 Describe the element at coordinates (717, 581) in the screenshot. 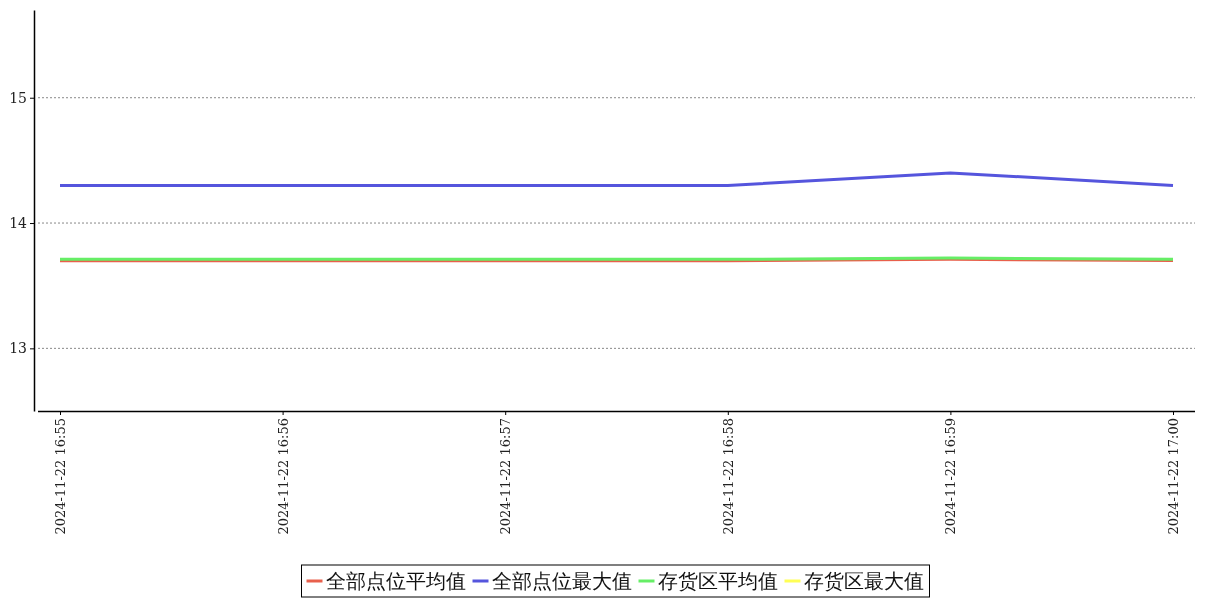

I see `legend-label: 存货区平均值` at that location.